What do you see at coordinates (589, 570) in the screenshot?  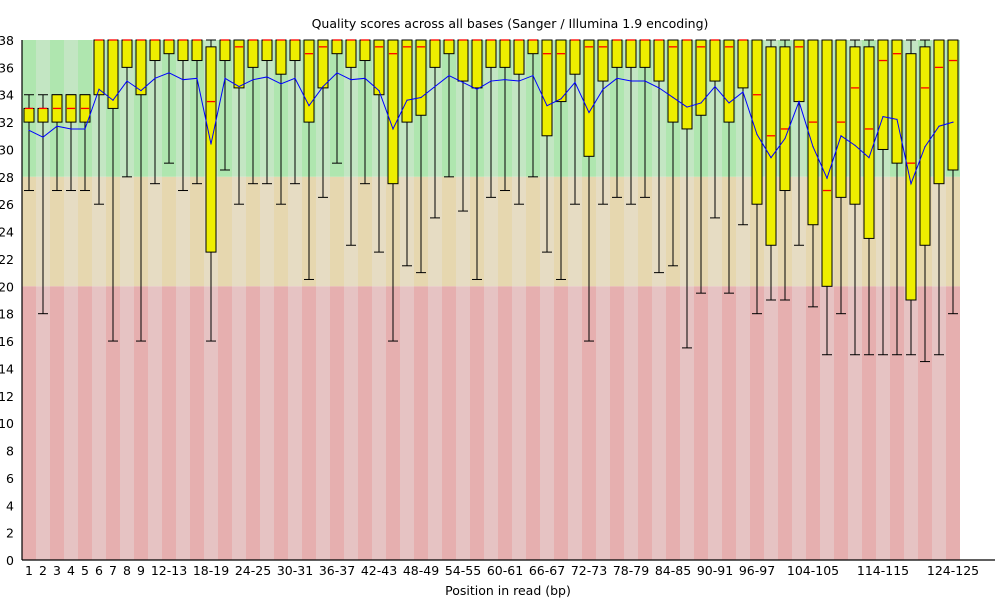 I see `x-tick-label: 72-73` at bounding box center [589, 570].